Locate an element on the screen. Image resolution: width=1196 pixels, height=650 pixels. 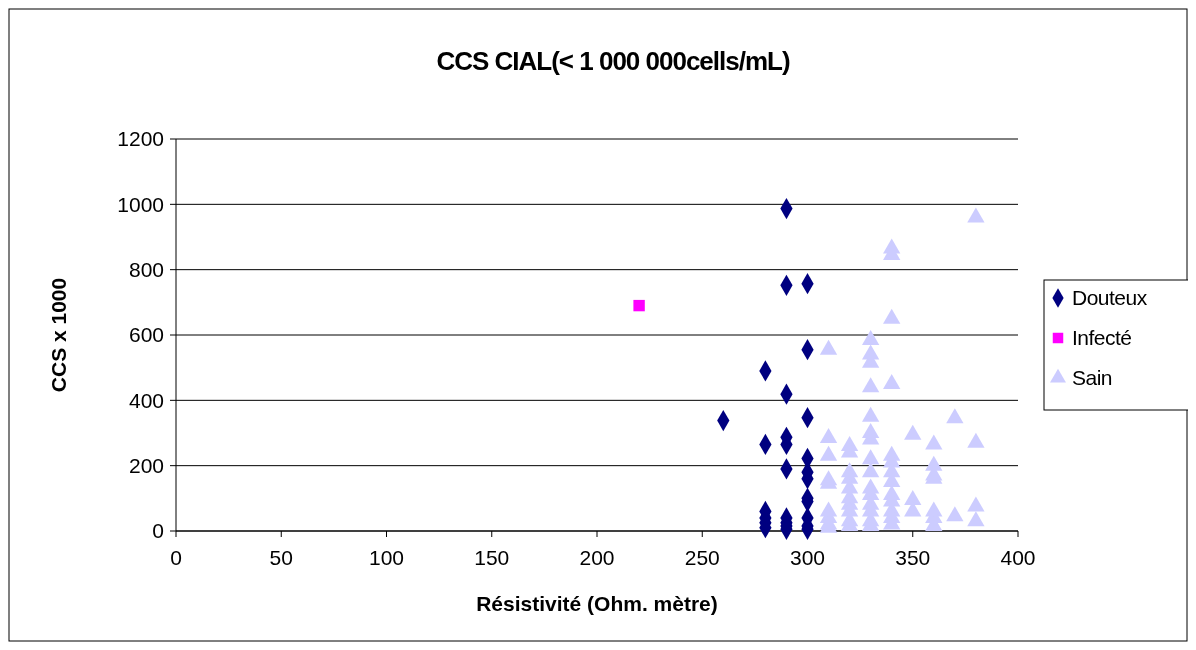
x-tick-label: 50 is located at coordinates (281, 557).